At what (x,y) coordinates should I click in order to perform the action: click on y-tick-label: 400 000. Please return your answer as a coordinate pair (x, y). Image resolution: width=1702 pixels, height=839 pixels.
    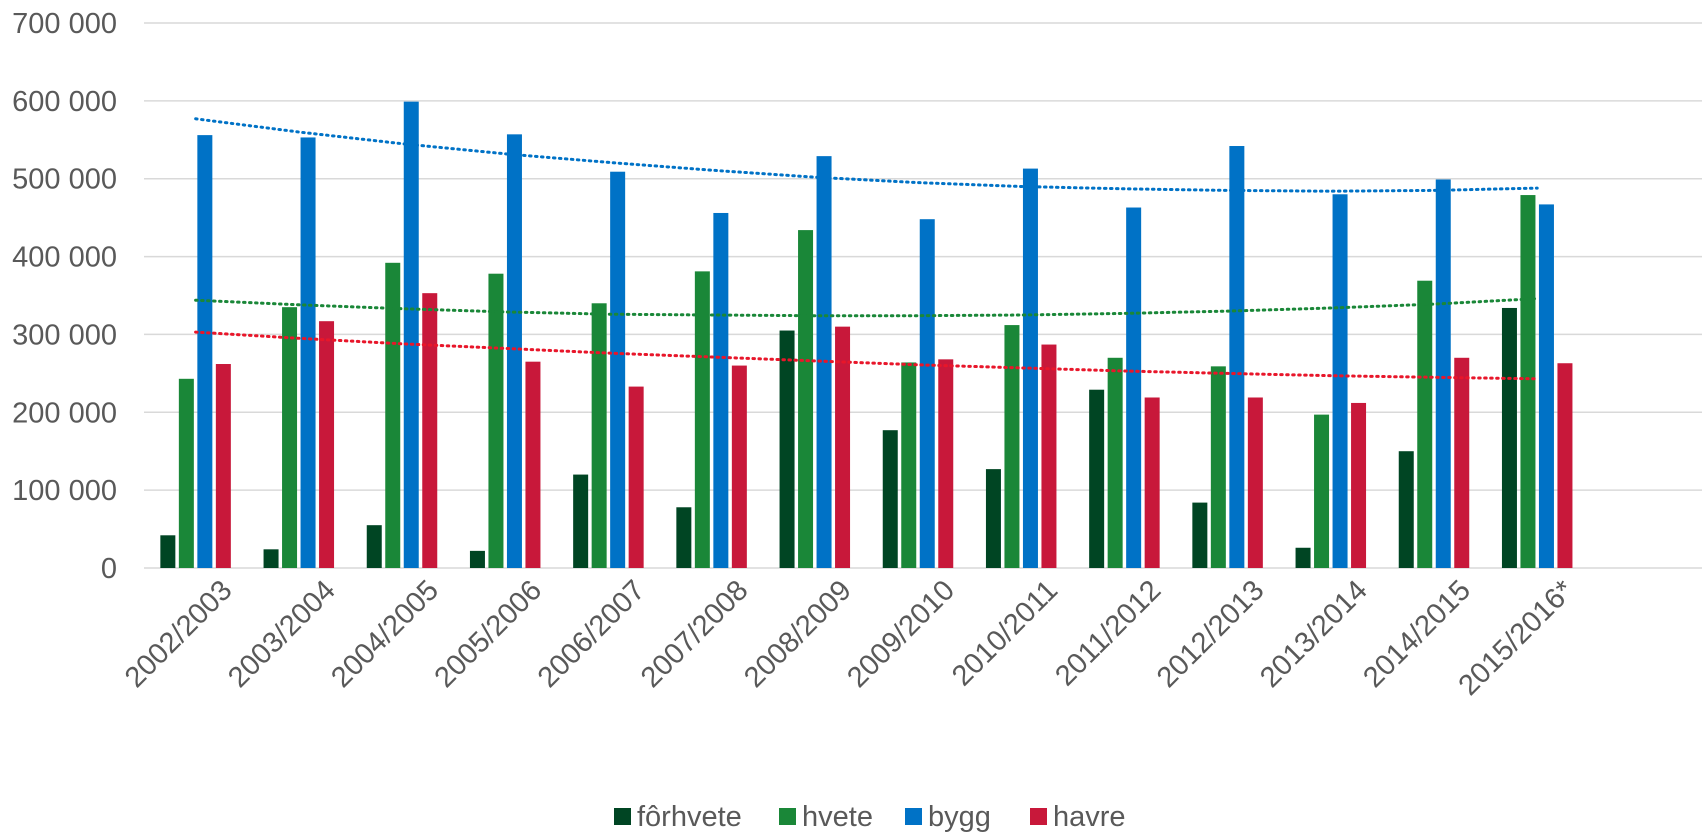
    Looking at the image, I should click on (64, 258).